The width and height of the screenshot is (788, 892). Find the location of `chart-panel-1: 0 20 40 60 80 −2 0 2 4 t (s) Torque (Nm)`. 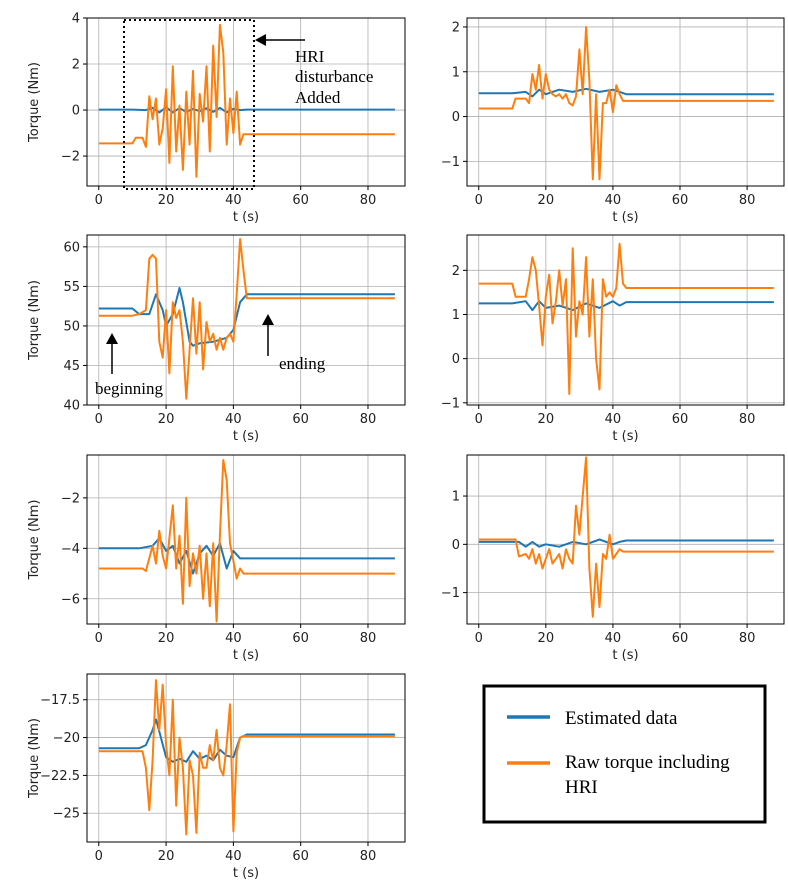

chart-panel-1: 0 20 40 60 80 −2 0 2 4 t (s) Torque (Nm) is located at coordinates (216, 118).